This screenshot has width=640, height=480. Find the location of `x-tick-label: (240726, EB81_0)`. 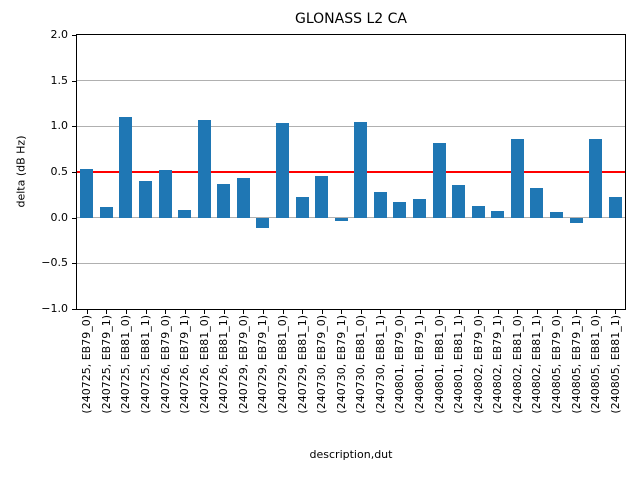

x-tick-label: (240726, EB81_0) is located at coordinates (204, 364).